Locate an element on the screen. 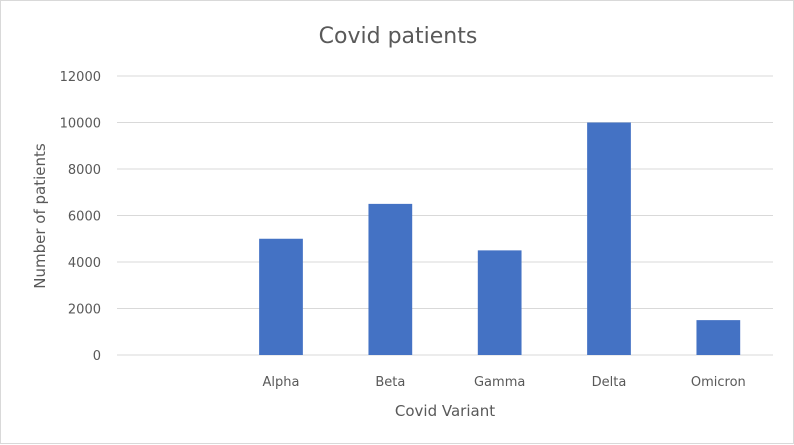 The height and width of the screenshot is (445, 794). bar-gamma is located at coordinates (499, 302).